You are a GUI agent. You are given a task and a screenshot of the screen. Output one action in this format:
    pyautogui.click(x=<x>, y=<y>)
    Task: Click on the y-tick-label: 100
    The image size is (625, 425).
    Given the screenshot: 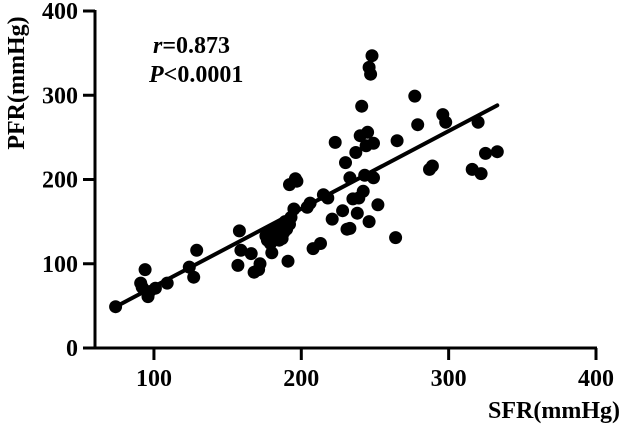 What is the action you would take?
    pyautogui.click(x=60, y=265)
    